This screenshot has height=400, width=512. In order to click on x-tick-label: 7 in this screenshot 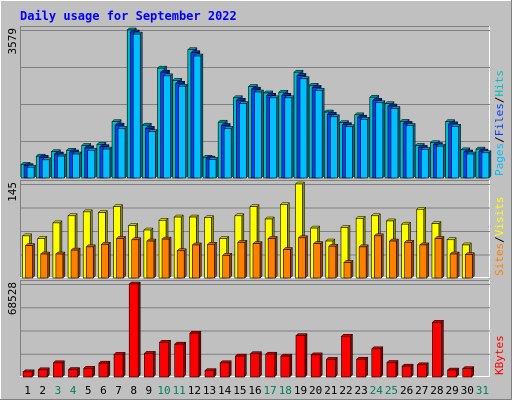, I will do `click(118, 390)`.